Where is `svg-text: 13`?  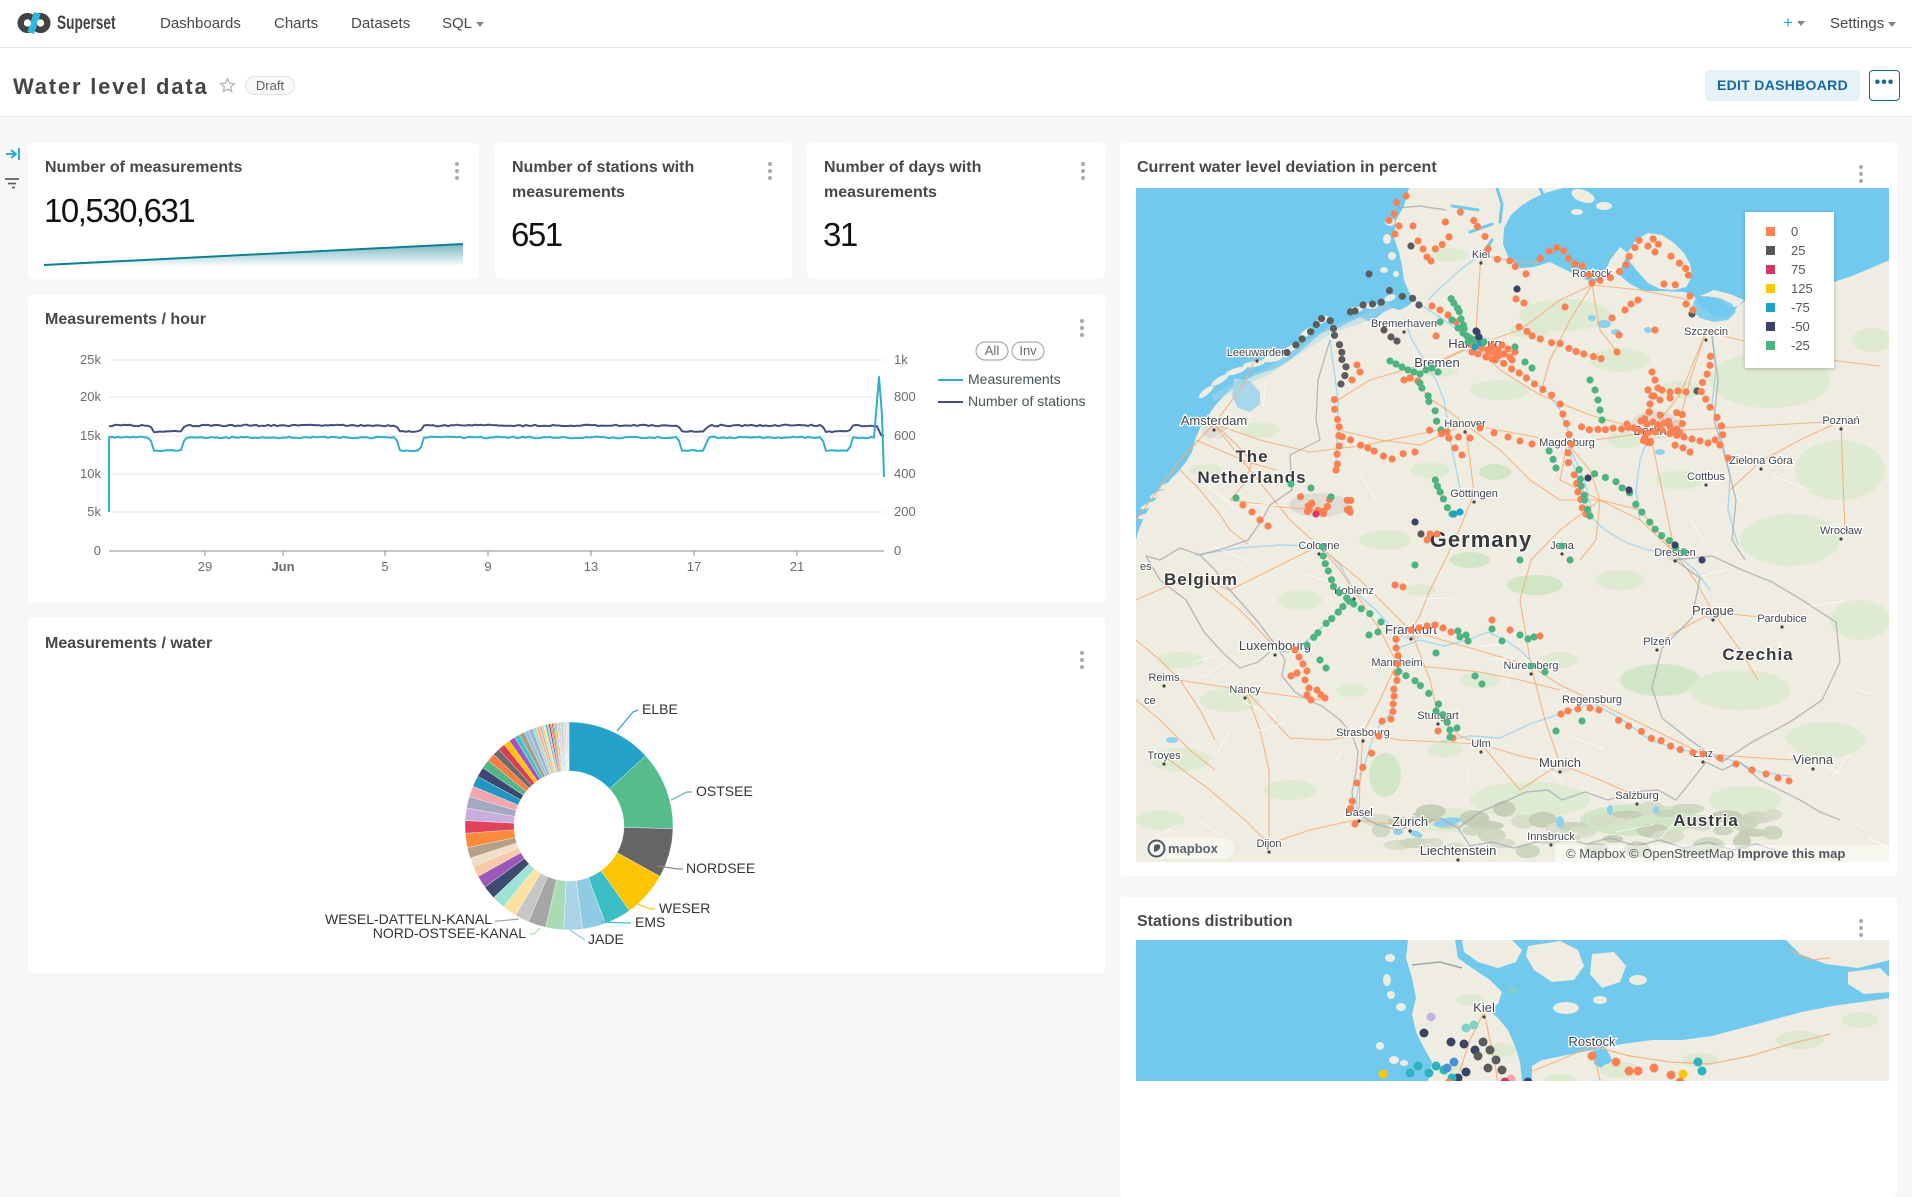
svg-text: 13 is located at coordinates (591, 566).